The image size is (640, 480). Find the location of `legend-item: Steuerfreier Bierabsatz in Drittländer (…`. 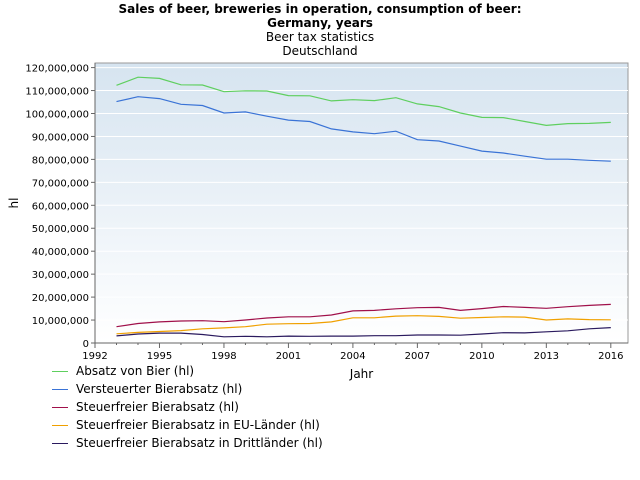

legend-item: Steuerfreier Bierabsatz in Drittländer (… is located at coordinates (187, 443).